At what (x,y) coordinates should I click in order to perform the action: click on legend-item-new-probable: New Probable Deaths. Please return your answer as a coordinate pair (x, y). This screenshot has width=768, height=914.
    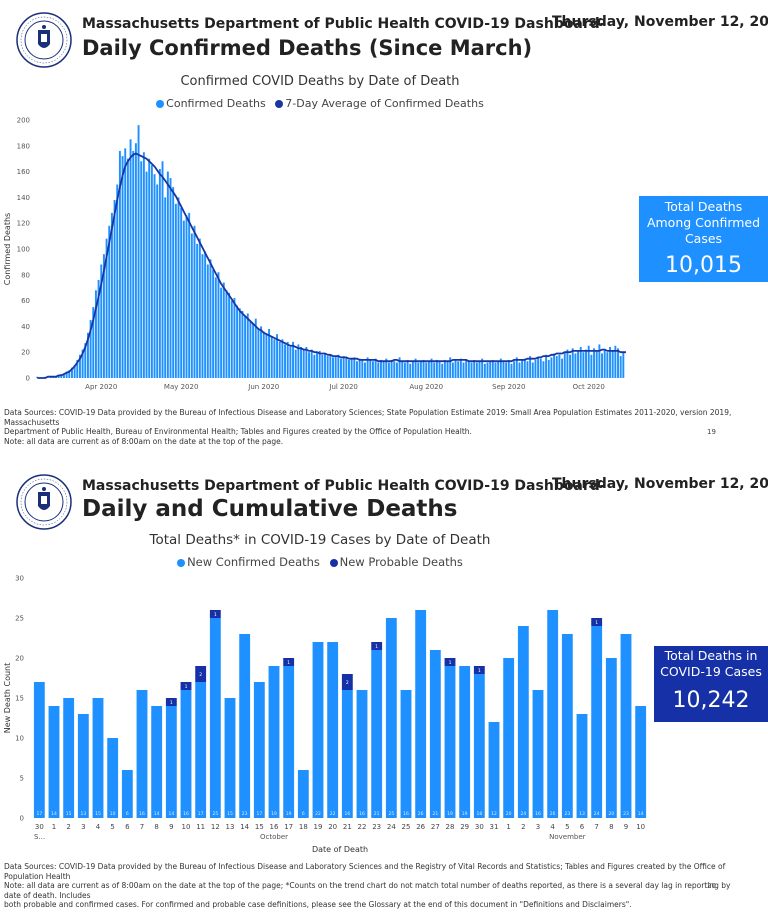
    Looking at the image, I should click on (396, 562).